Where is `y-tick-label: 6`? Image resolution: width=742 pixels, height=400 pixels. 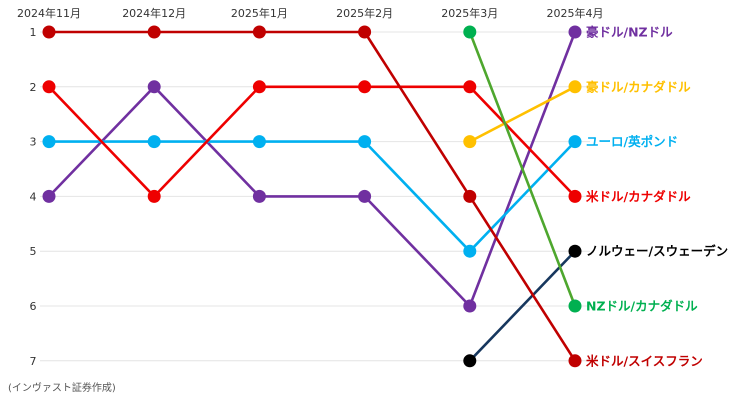 y-tick-label: 6 is located at coordinates (33, 306).